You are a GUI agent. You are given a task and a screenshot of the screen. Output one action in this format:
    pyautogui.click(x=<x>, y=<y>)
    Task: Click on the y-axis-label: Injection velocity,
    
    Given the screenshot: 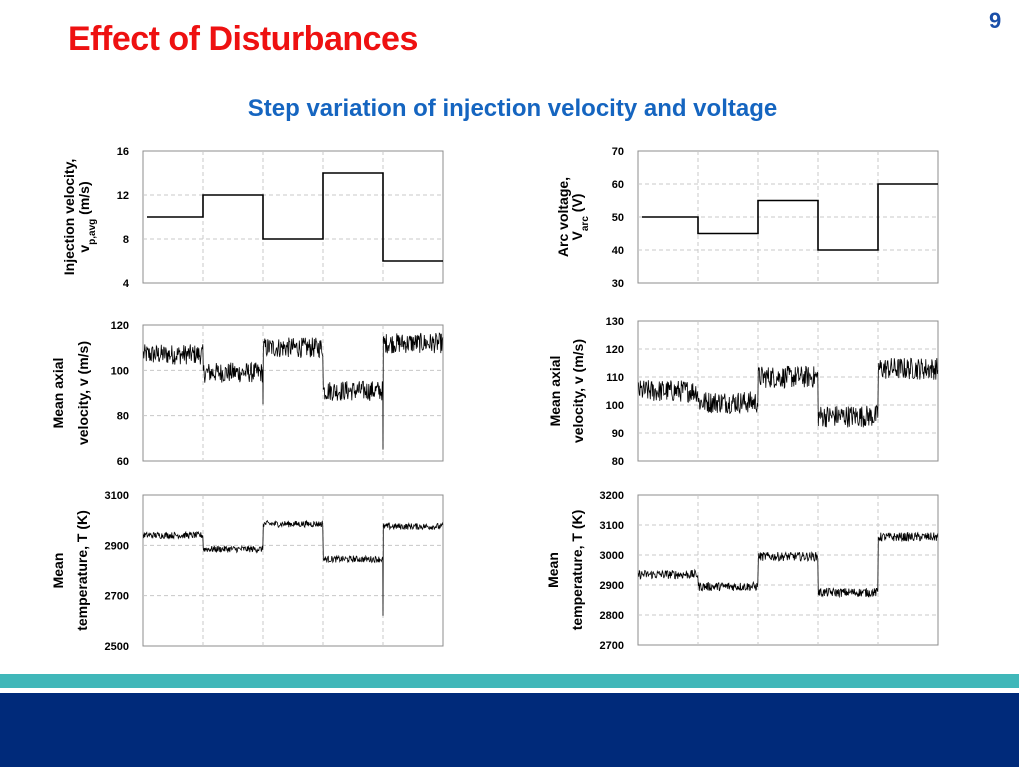 What is the action you would take?
    pyautogui.click(x=69, y=217)
    